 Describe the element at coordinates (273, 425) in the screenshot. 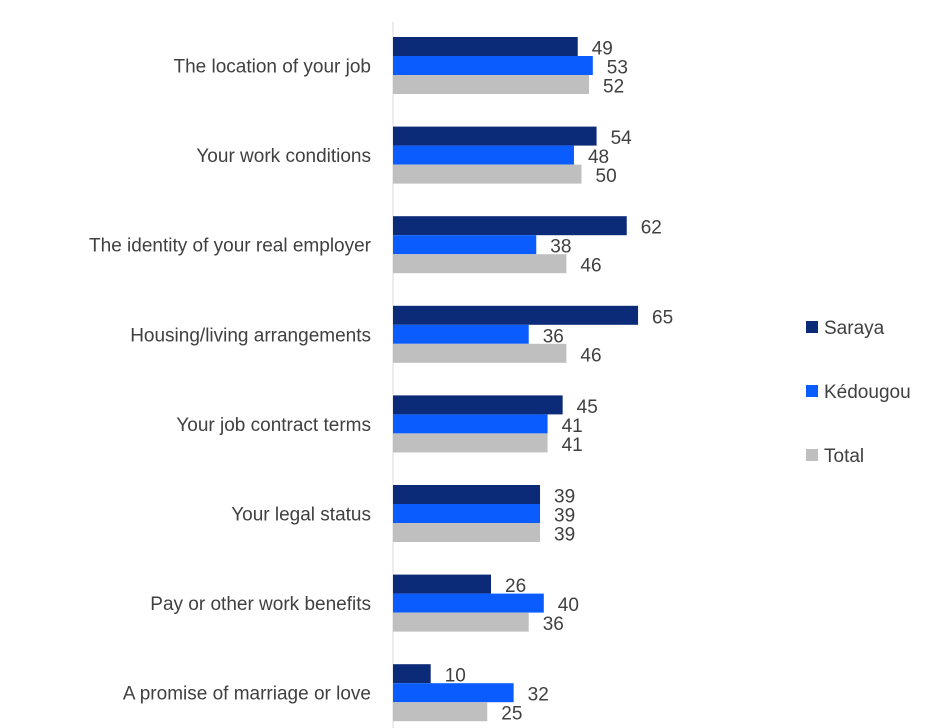

I see `category-label: Your job contract terms` at that location.